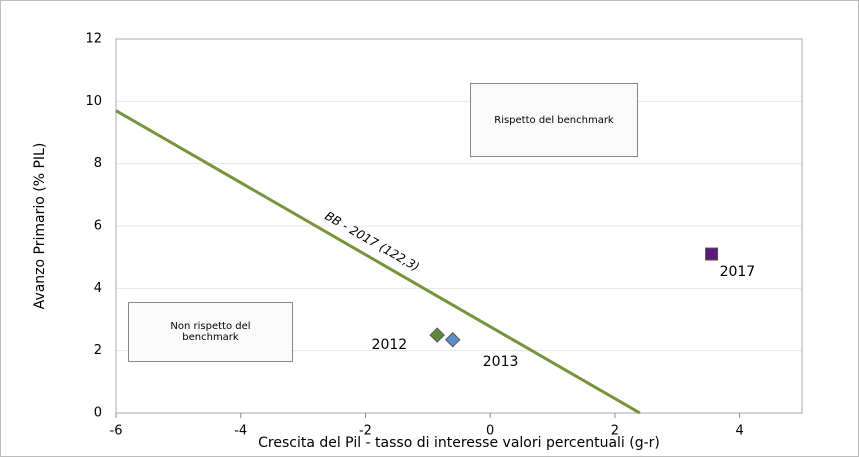 The width and height of the screenshot is (859, 457). Describe the element at coordinates (98, 288) in the screenshot. I see `y-tick-label: 4` at that location.